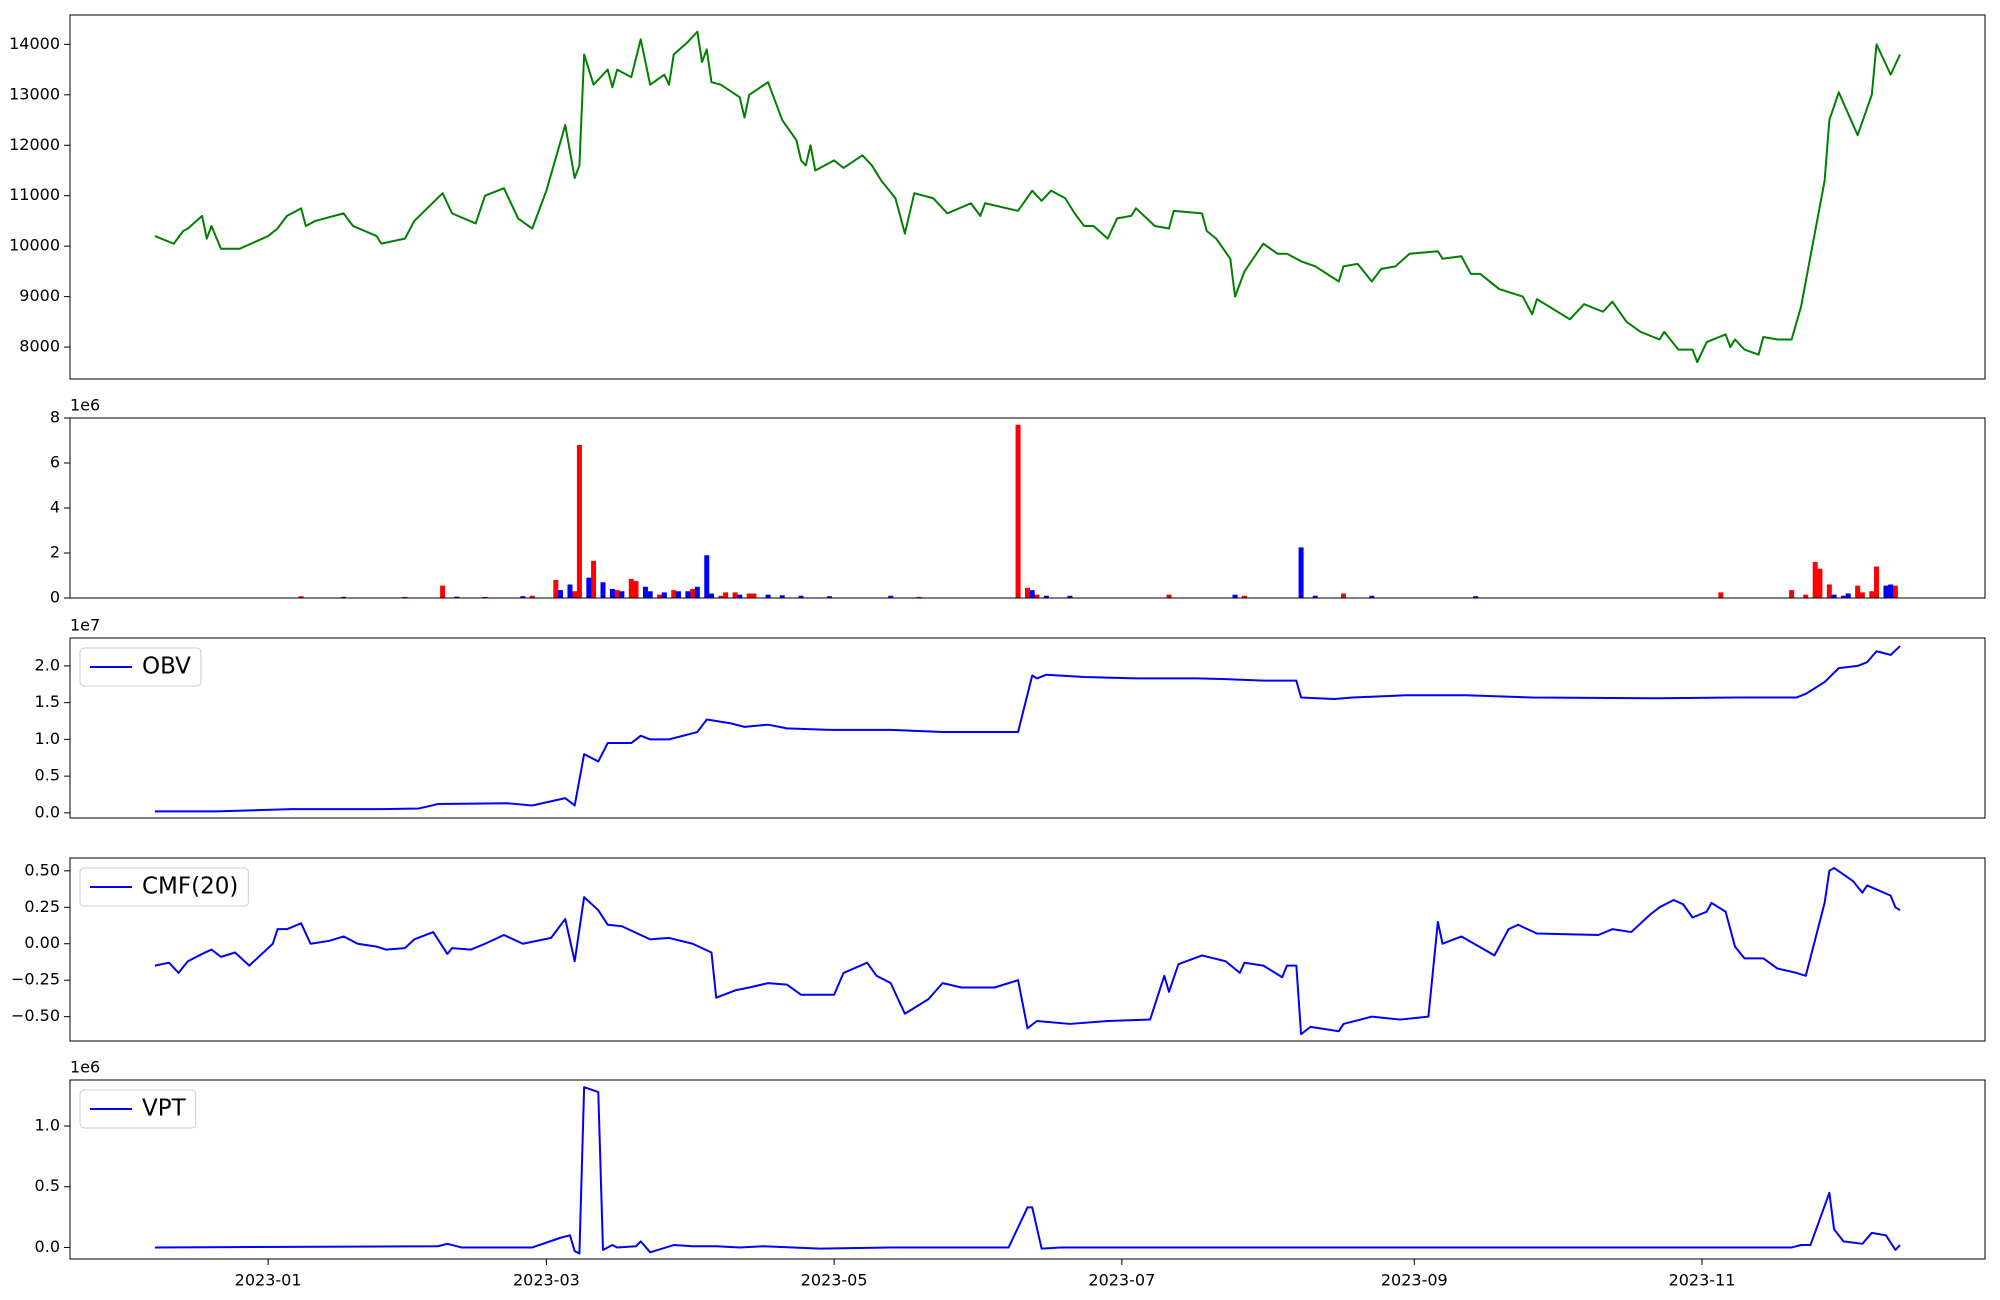 The width and height of the screenshot is (2000, 1300). I want to click on x-tick-label: 2023-01, so click(268, 1280).